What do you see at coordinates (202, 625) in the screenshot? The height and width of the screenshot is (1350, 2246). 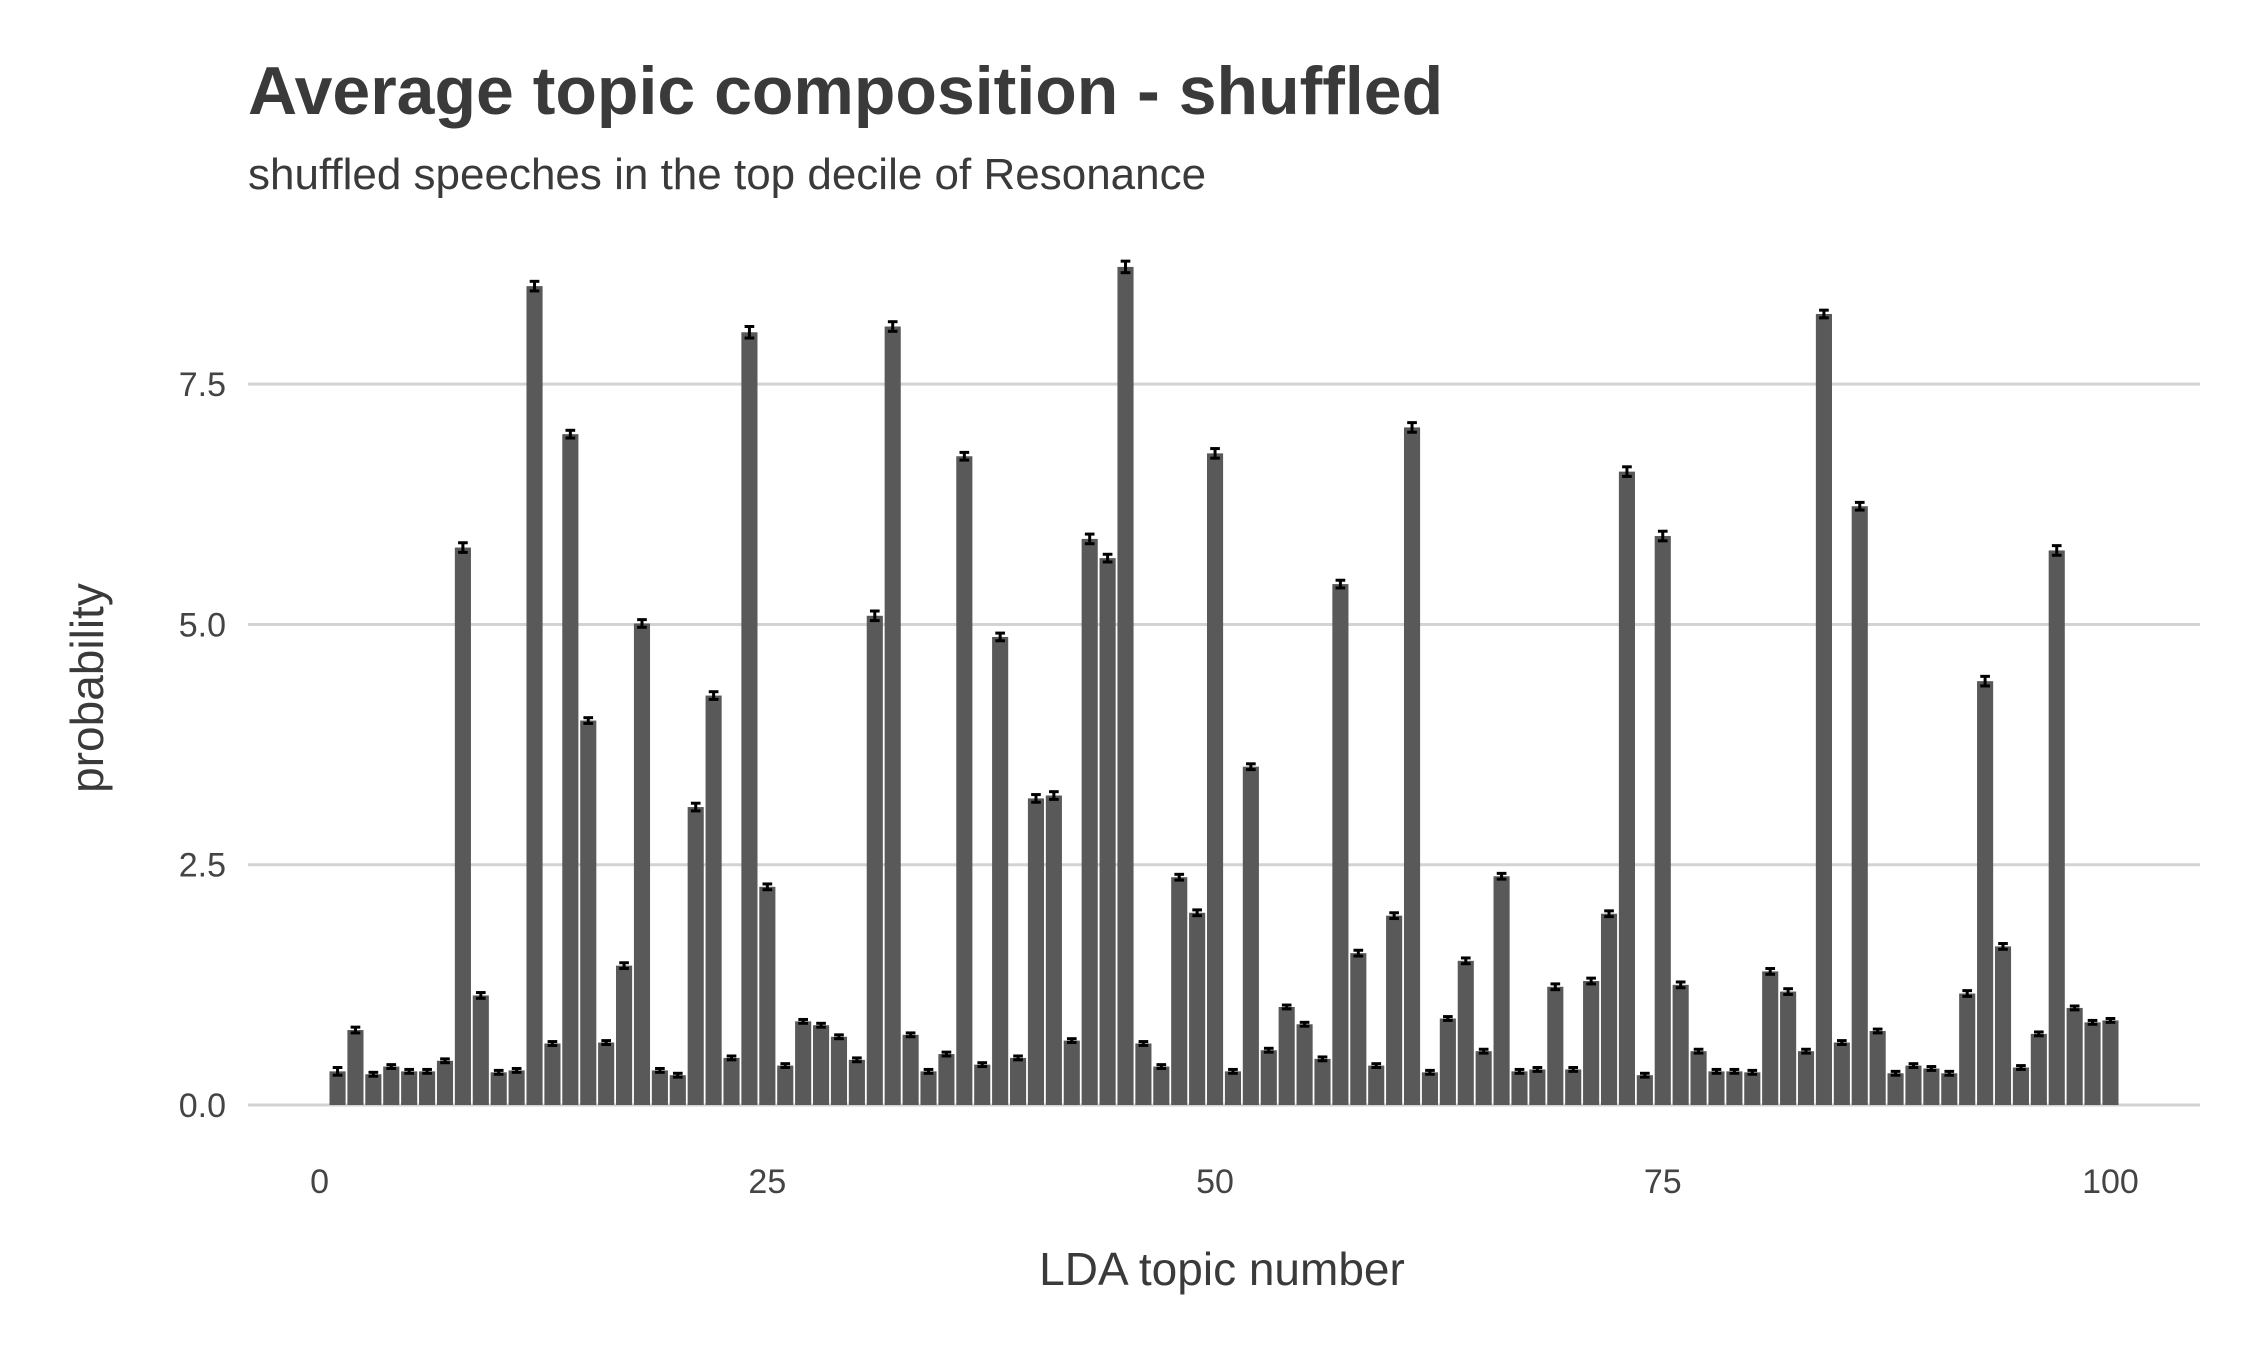 I see `y-tick-label-2: 5.0` at bounding box center [202, 625].